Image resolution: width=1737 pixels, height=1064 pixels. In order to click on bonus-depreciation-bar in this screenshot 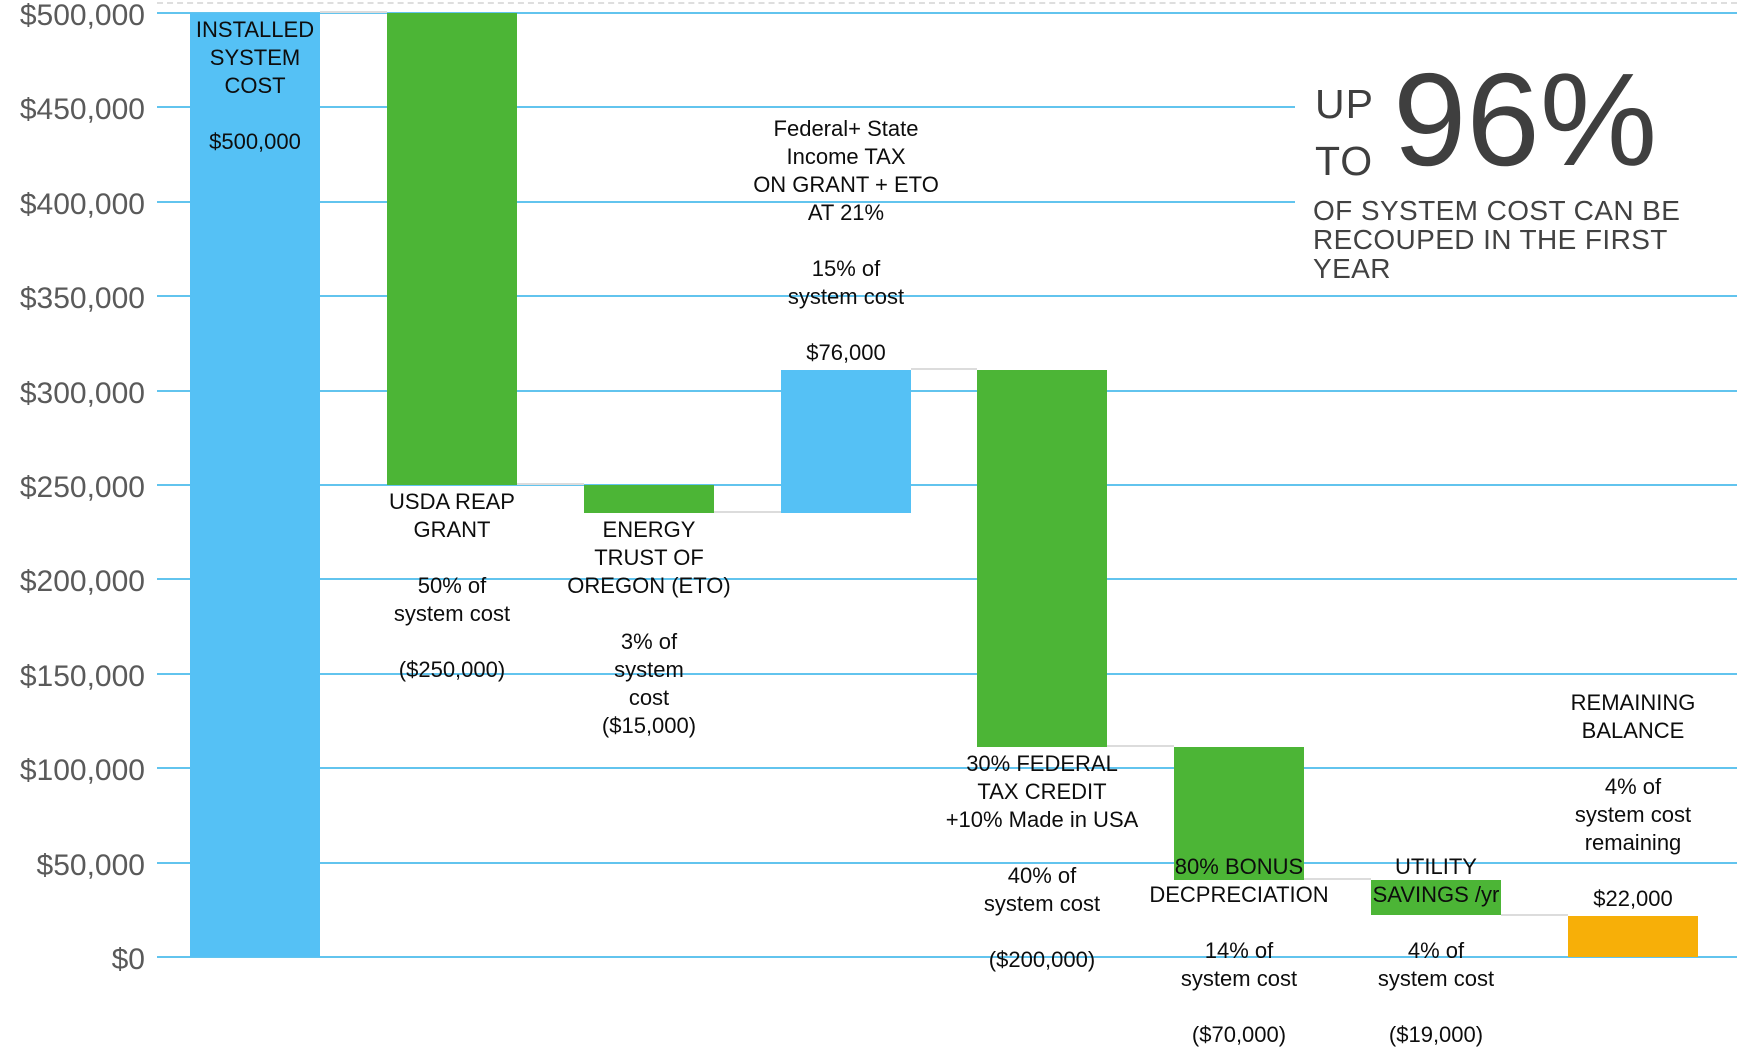, I will do `click(1239, 813)`.